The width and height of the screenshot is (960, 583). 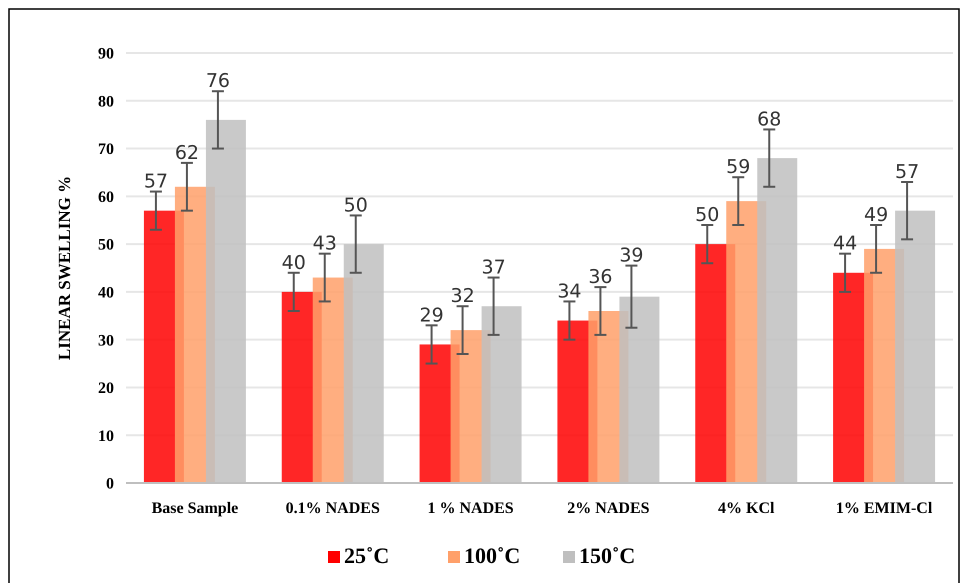 What do you see at coordinates (218, 81) in the screenshot?
I see `data-label: 76` at bounding box center [218, 81].